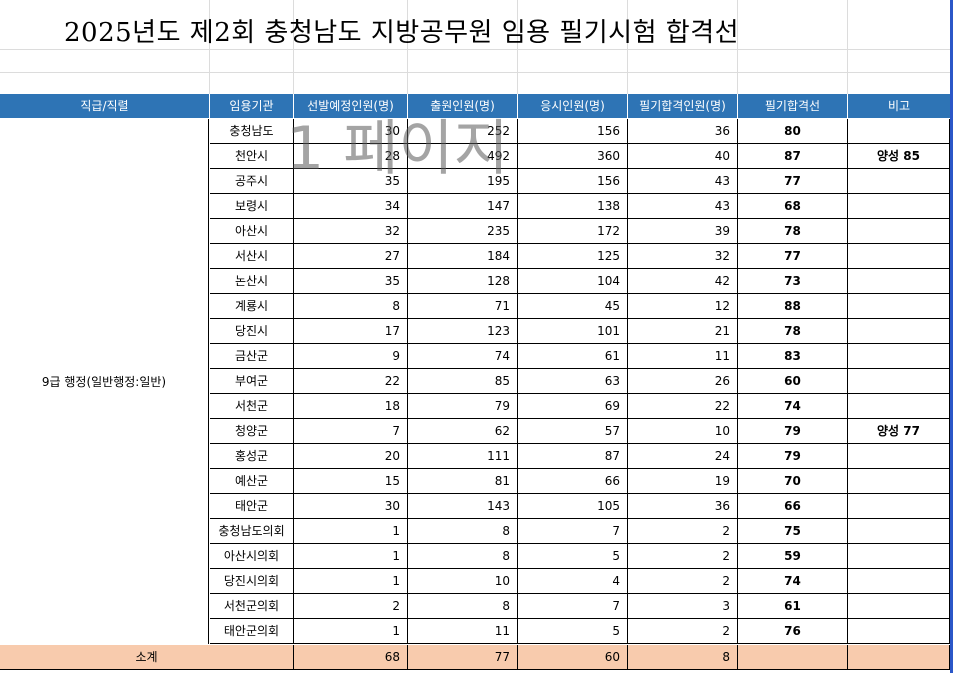 The width and height of the screenshot is (956, 673). What do you see at coordinates (463, 156) in the screenshot?
I see `cell-apply: 492` at bounding box center [463, 156].